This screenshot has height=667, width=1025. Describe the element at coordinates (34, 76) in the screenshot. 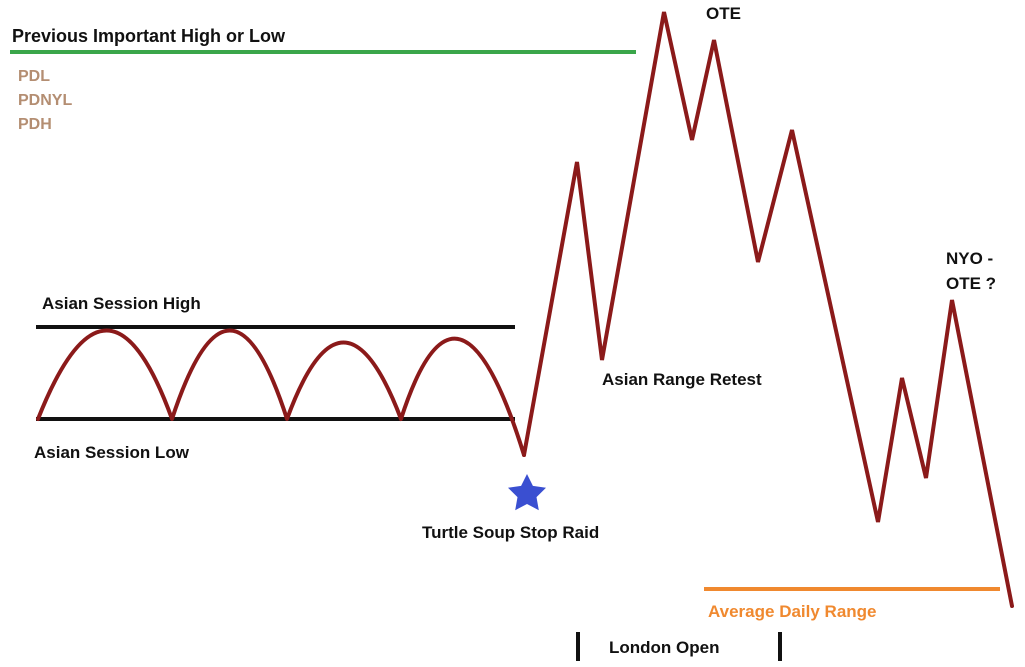

I see `reference-level-pdl: PDL` at that location.